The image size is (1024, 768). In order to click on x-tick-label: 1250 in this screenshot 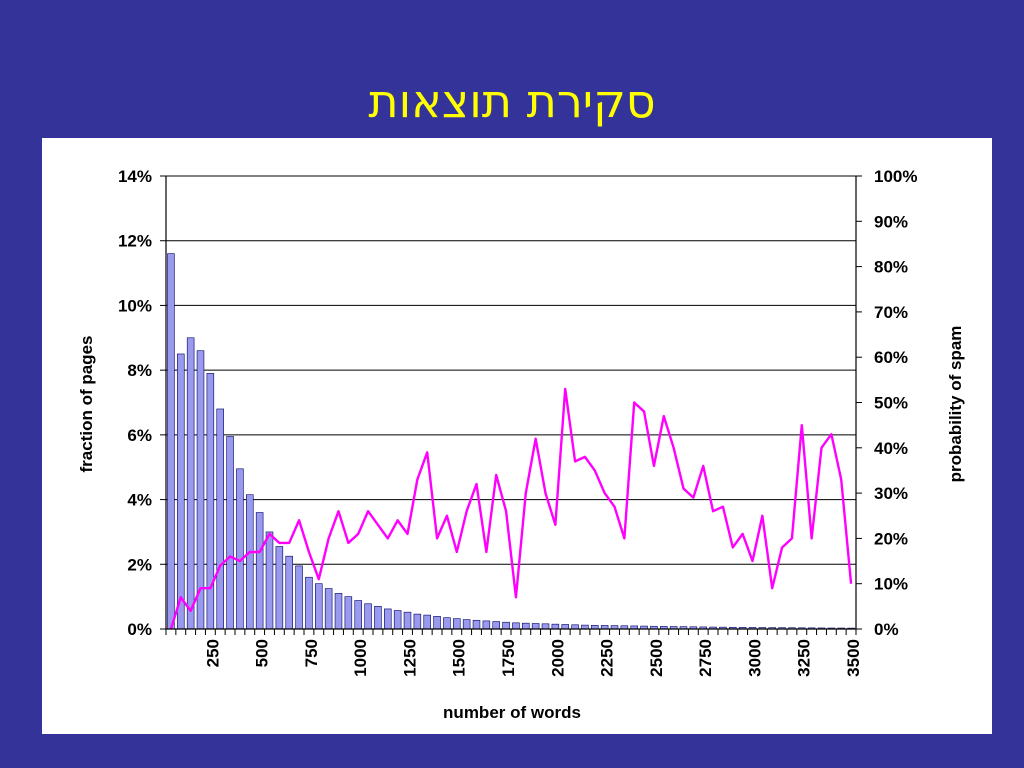, I will do `click(409, 658)`.